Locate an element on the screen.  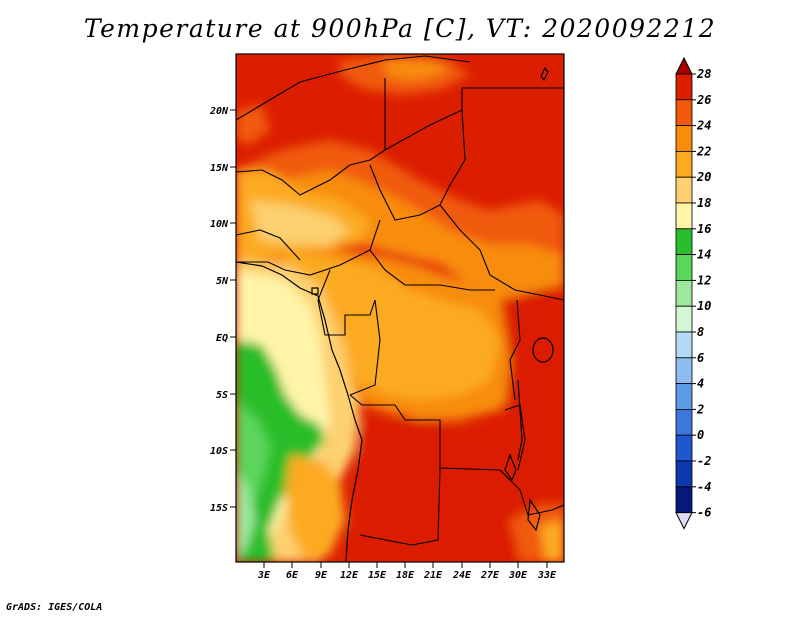
lon-tick-label: 15E is located at coordinates (377, 575).